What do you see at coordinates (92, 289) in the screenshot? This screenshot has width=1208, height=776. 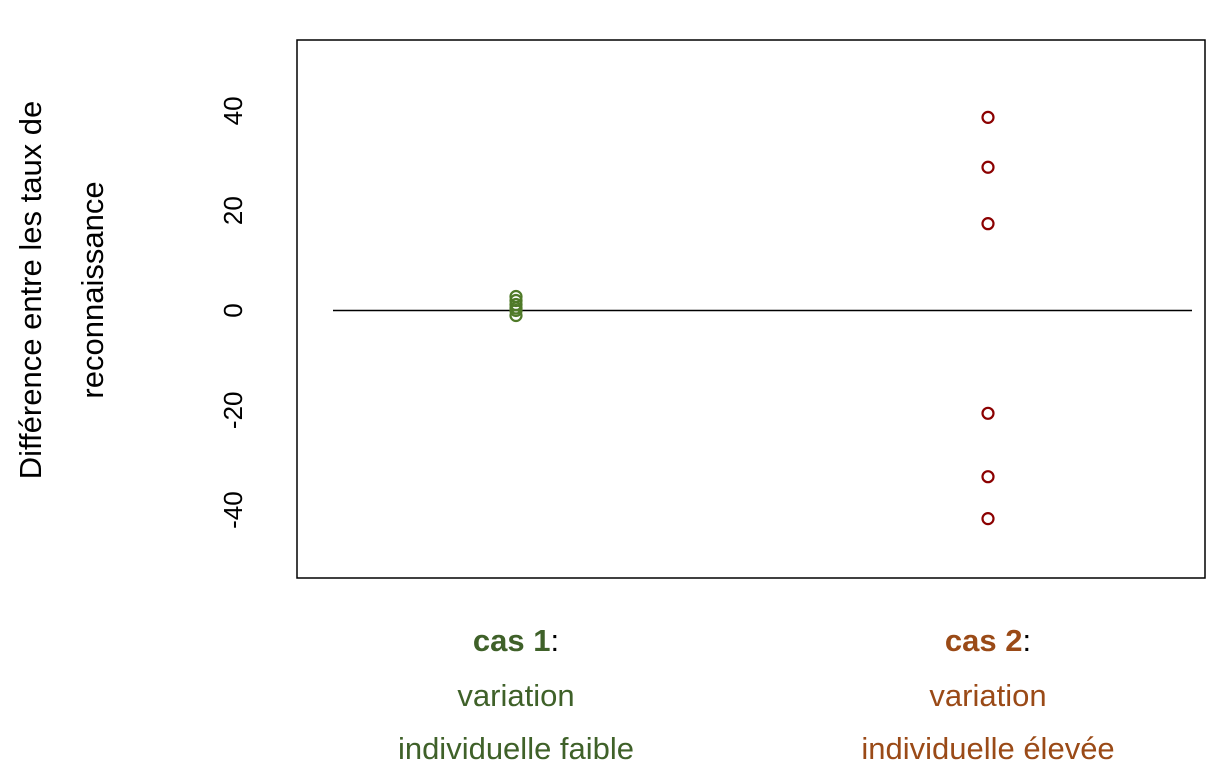 I see `y-axis-label: reconnaissance` at bounding box center [92, 289].